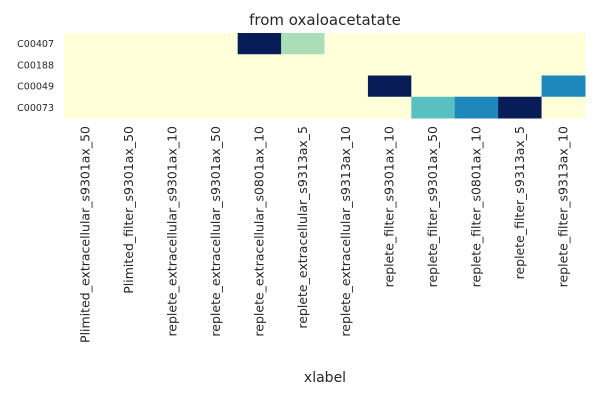 This screenshot has width=600, height=400. Describe the element at coordinates (128, 210) in the screenshot. I see `x-tick-label: Plimited_filter_s9301ax_50` at that location.